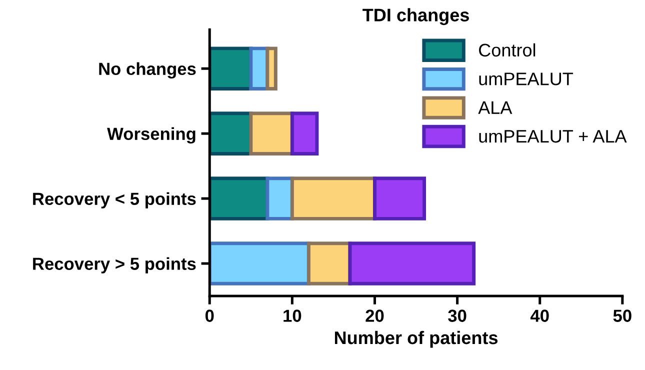 The height and width of the screenshot is (370, 645). I want to click on x-tick-label: 30, so click(457, 316).